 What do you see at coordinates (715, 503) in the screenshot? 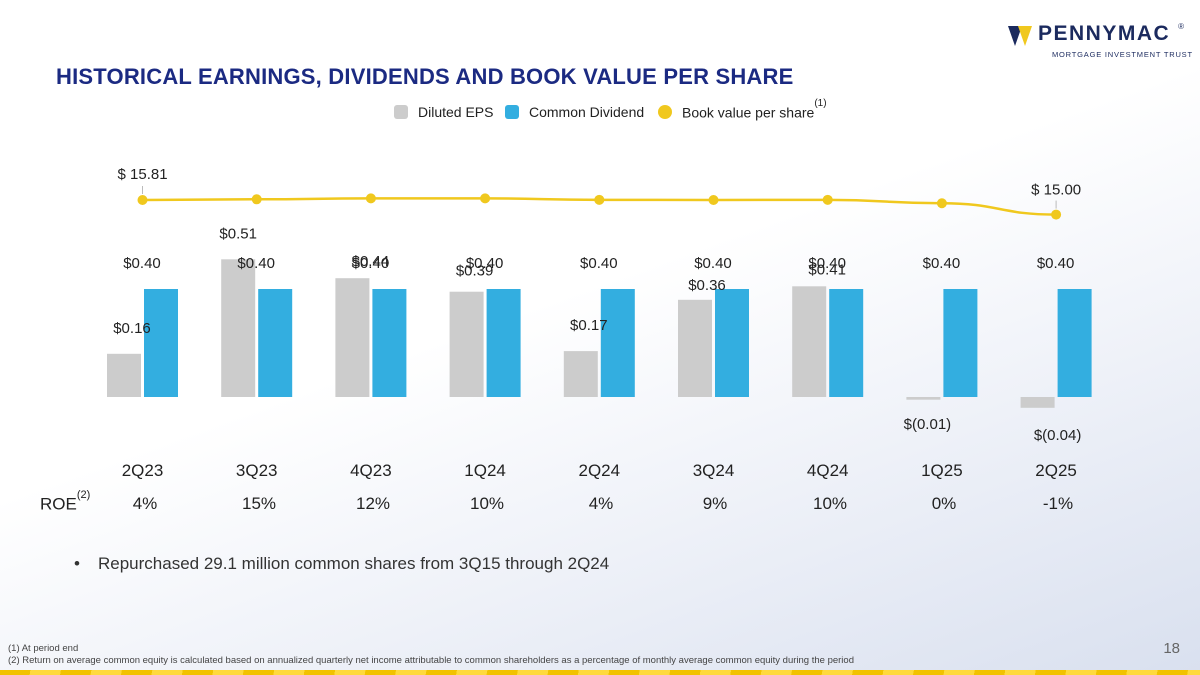
I see `roe-value: 9%` at bounding box center [715, 503].